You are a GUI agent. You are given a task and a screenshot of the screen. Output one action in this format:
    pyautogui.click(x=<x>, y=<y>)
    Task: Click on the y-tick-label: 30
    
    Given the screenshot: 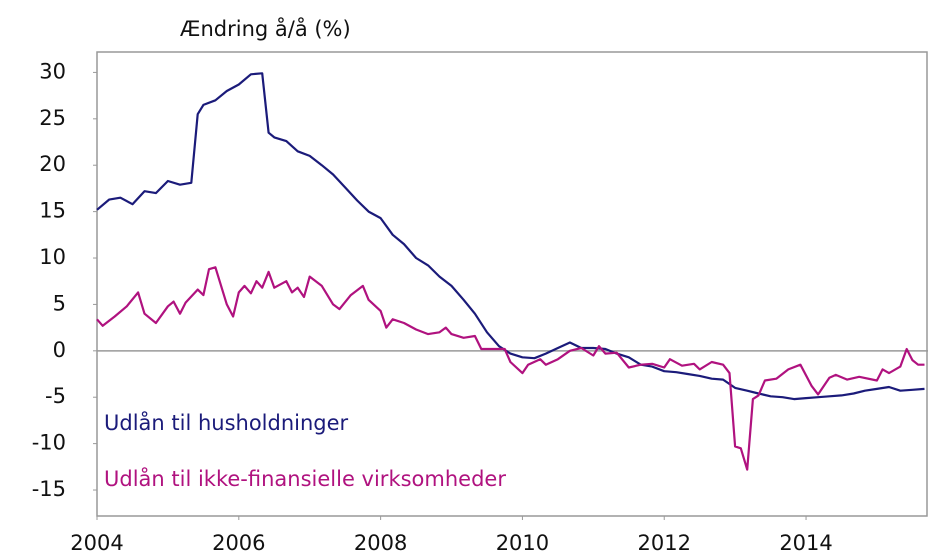 What is the action you would take?
    pyautogui.click(x=52, y=71)
    